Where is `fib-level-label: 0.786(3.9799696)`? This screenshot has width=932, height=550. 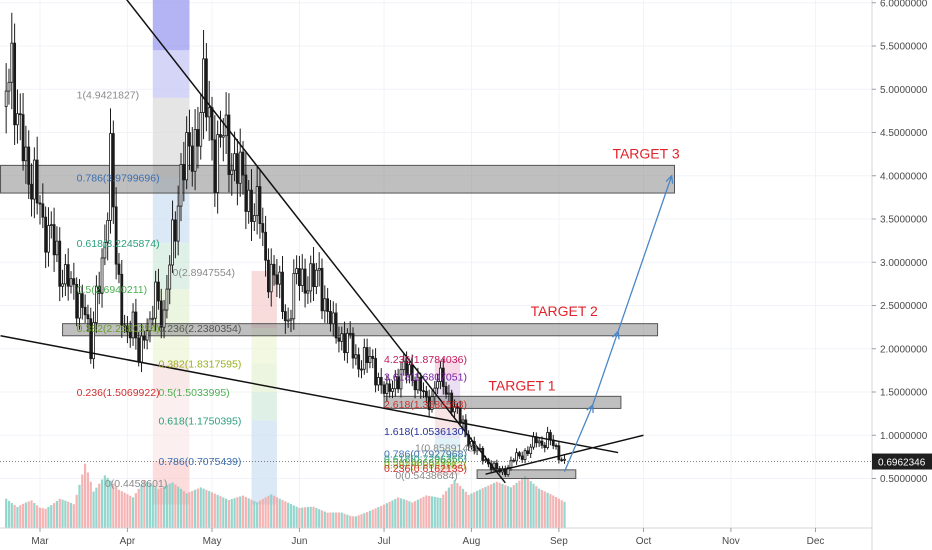 fib-level-label: 0.786(3.9799696) is located at coordinates (118, 178).